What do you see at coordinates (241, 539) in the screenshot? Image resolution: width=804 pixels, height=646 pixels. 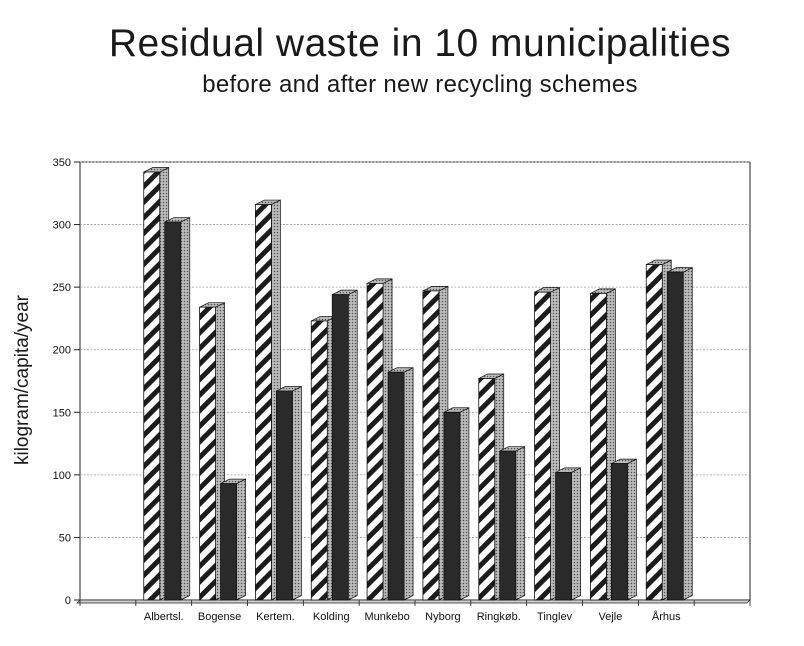 I see `bar-after-1-side` at bounding box center [241, 539].